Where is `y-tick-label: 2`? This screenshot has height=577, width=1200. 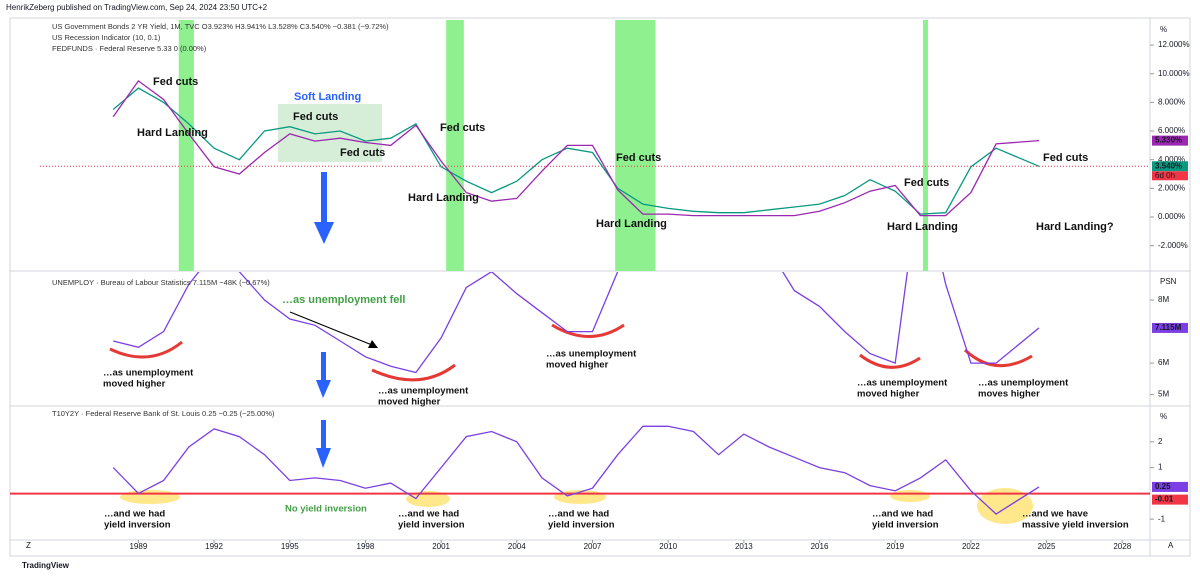
y-tick-label: 2 is located at coordinates (1160, 441).